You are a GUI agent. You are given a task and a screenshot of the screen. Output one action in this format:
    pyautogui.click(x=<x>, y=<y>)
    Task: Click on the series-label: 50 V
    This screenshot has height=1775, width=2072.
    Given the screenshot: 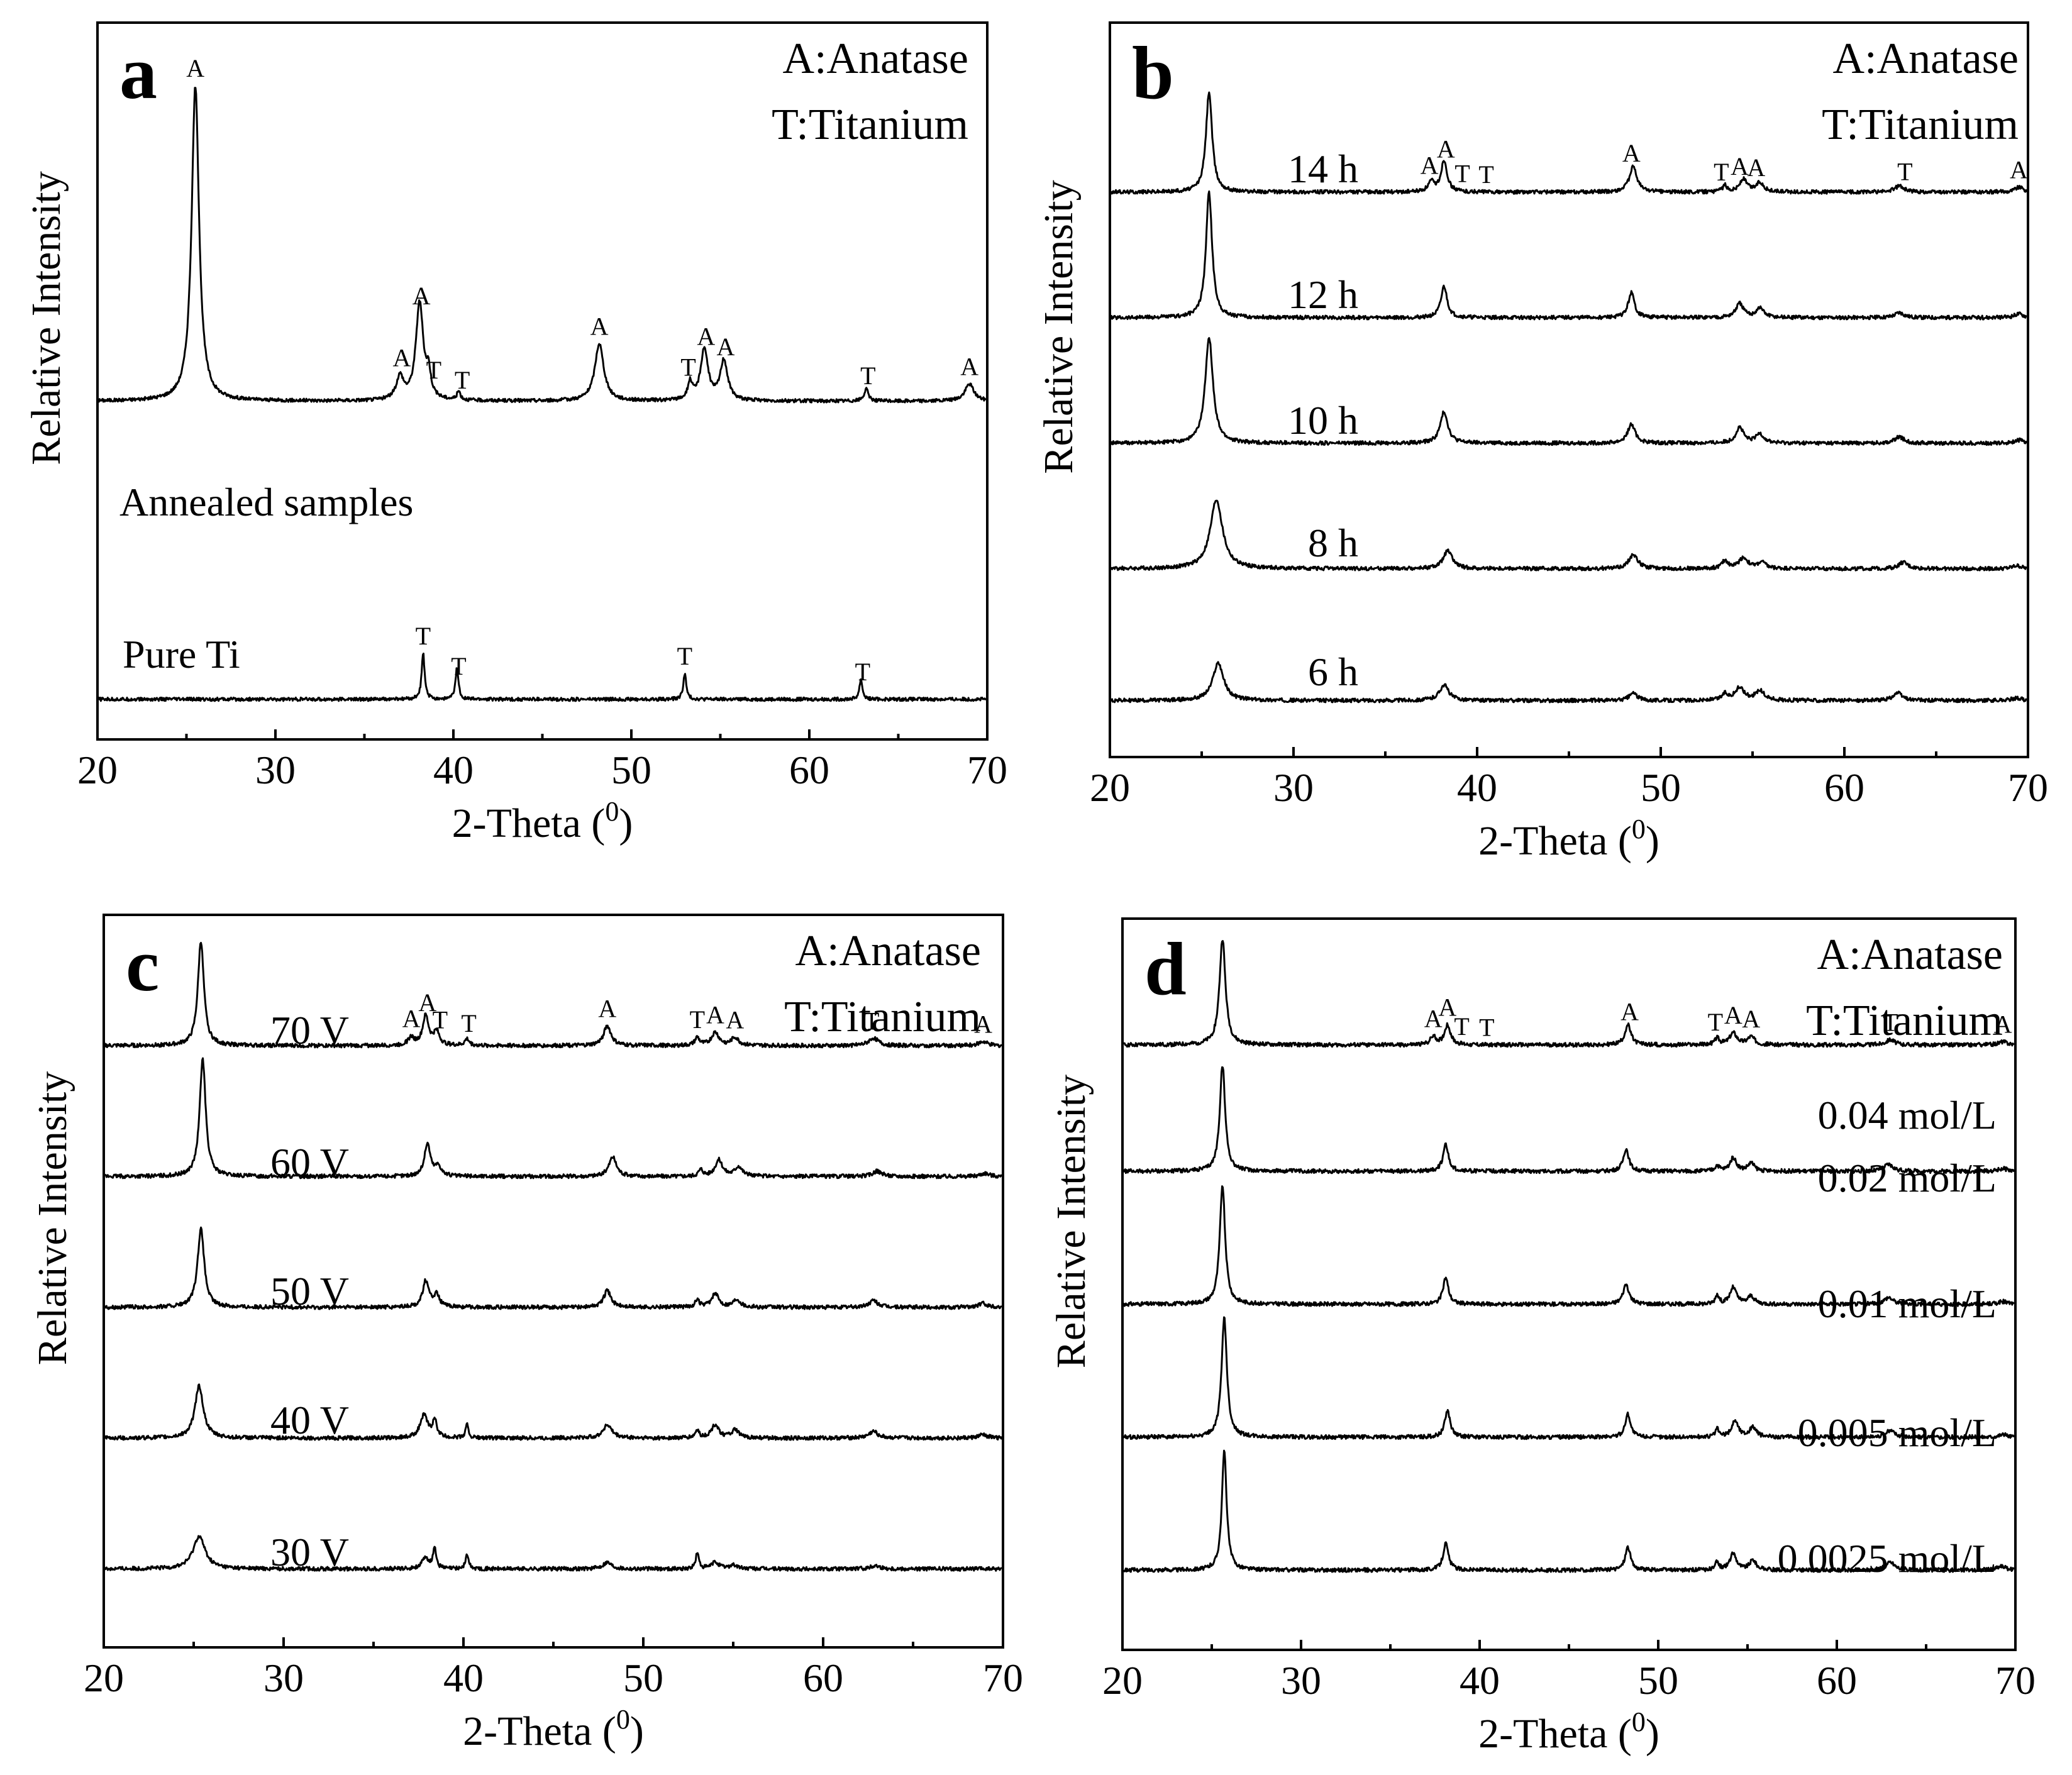 What is the action you would take?
    pyautogui.click(x=309, y=1291)
    